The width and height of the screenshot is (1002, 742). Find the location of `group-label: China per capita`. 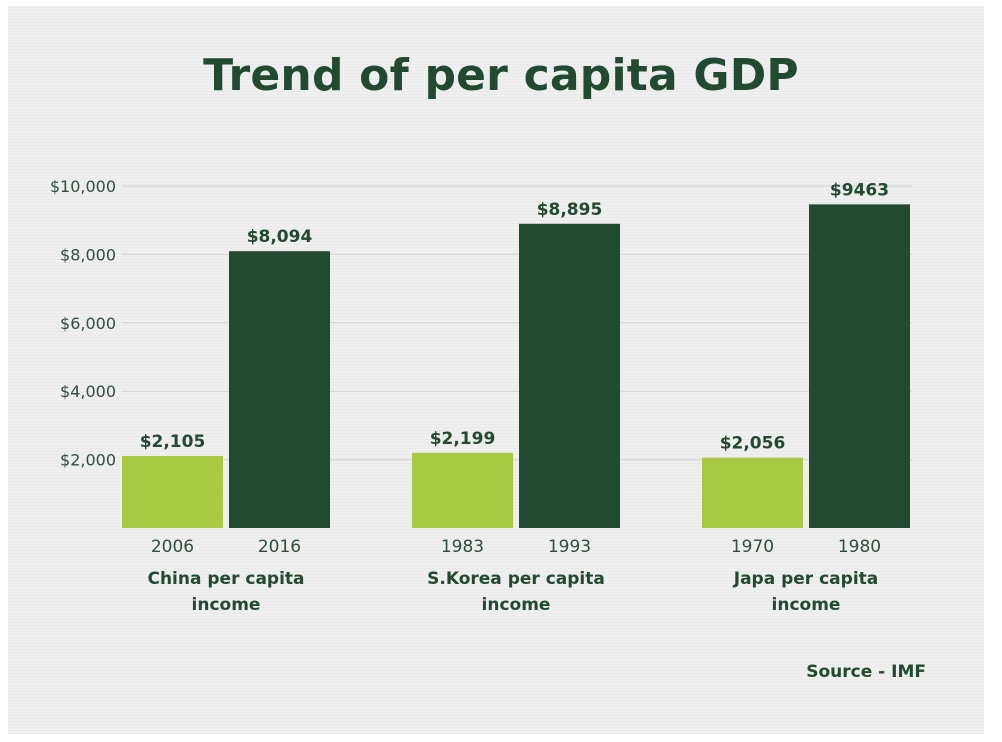

group-label: China per capita is located at coordinates (225, 579).